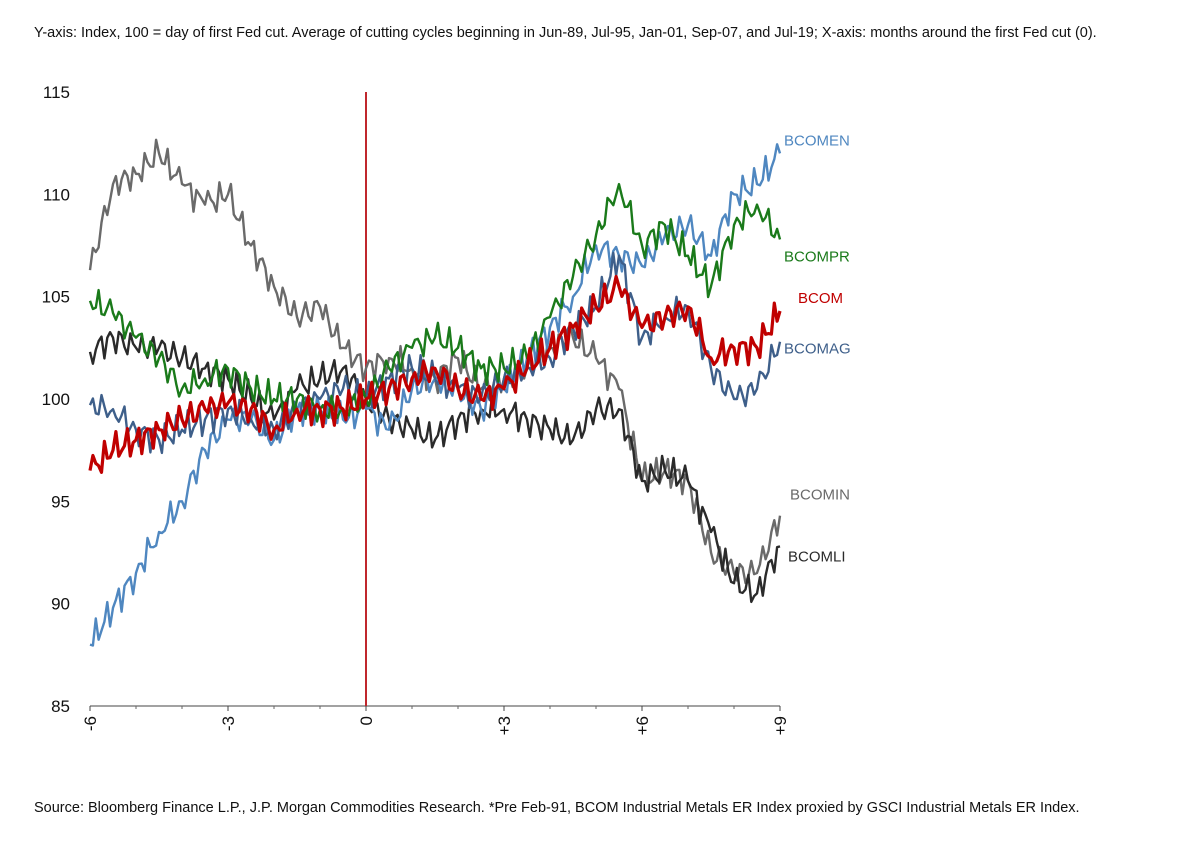  Describe the element at coordinates (820, 495) in the screenshot. I see `series-label-bcomin: BCOMIN` at that location.